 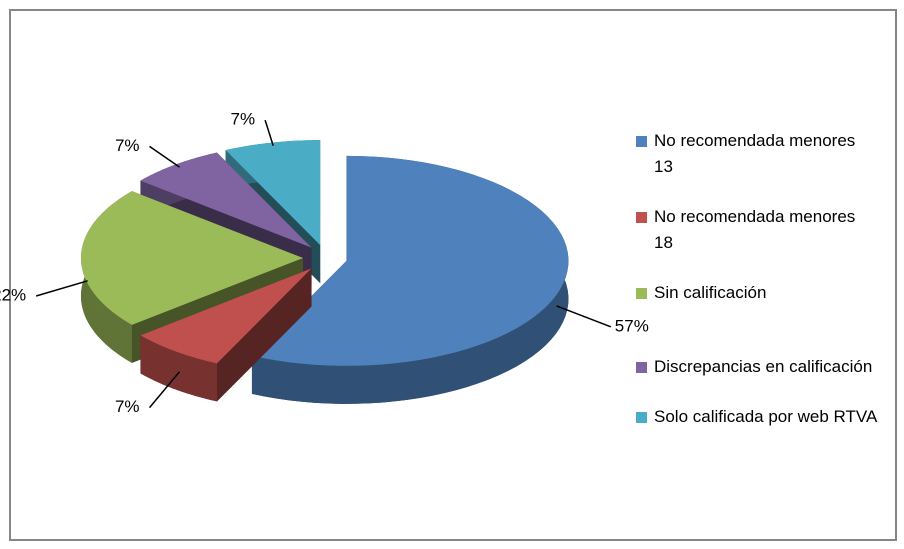 I want to click on legend-item: Sin calificación, so click(x=766, y=293).